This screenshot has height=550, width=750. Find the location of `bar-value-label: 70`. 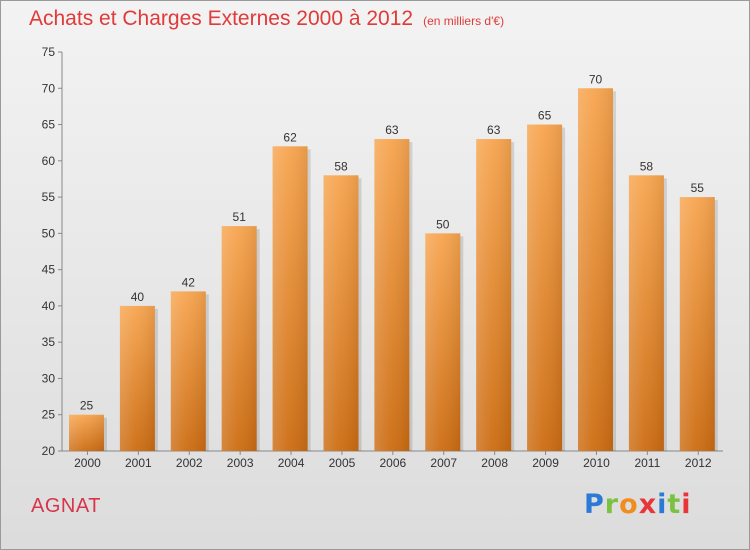

bar-value-label: 70 is located at coordinates (596, 79).